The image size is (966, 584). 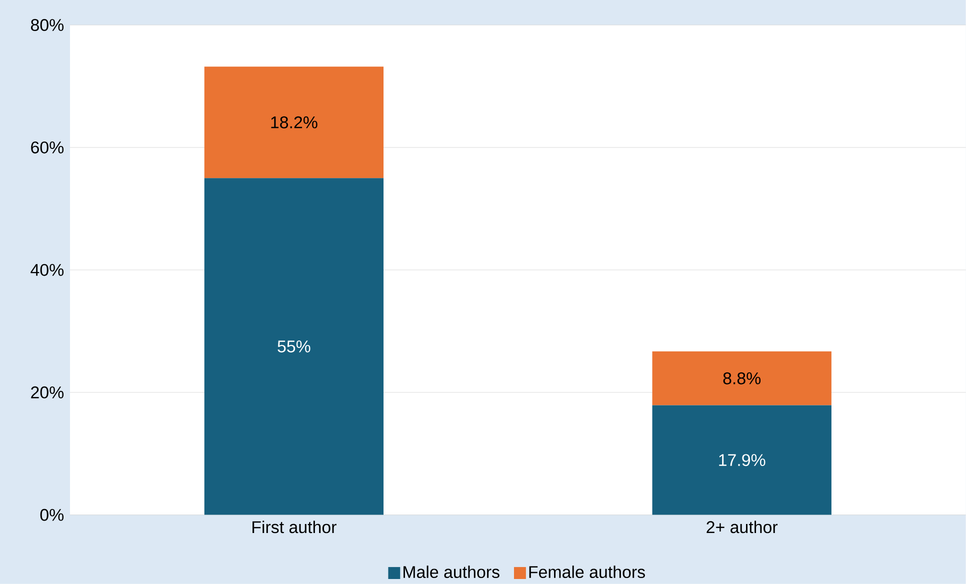 I want to click on data-label: 8.8%, so click(x=742, y=378).